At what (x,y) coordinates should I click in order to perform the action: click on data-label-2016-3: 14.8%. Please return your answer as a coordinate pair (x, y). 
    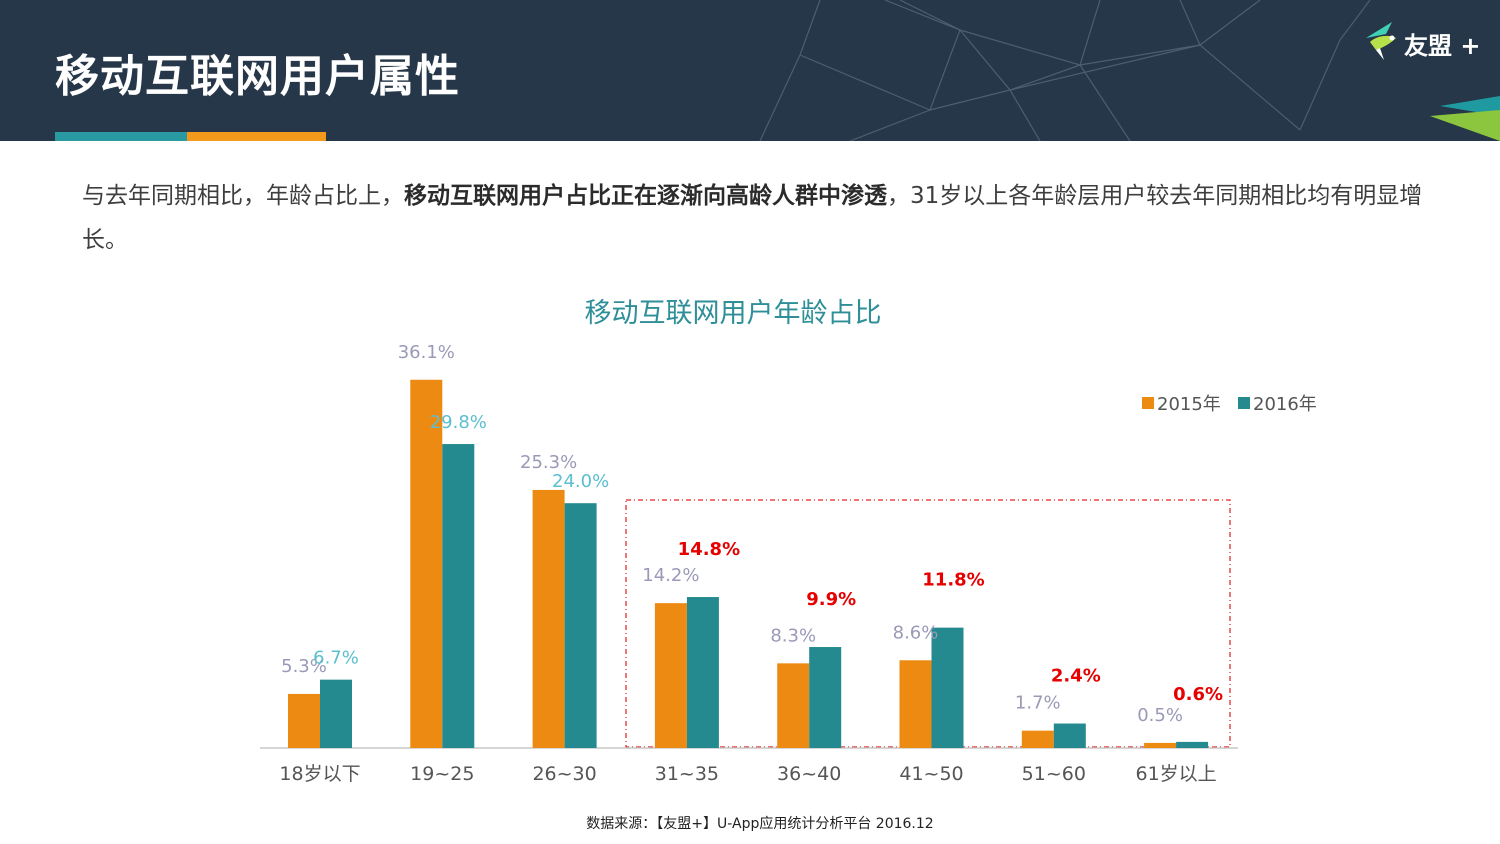
    Looking at the image, I should click on (709, 549).